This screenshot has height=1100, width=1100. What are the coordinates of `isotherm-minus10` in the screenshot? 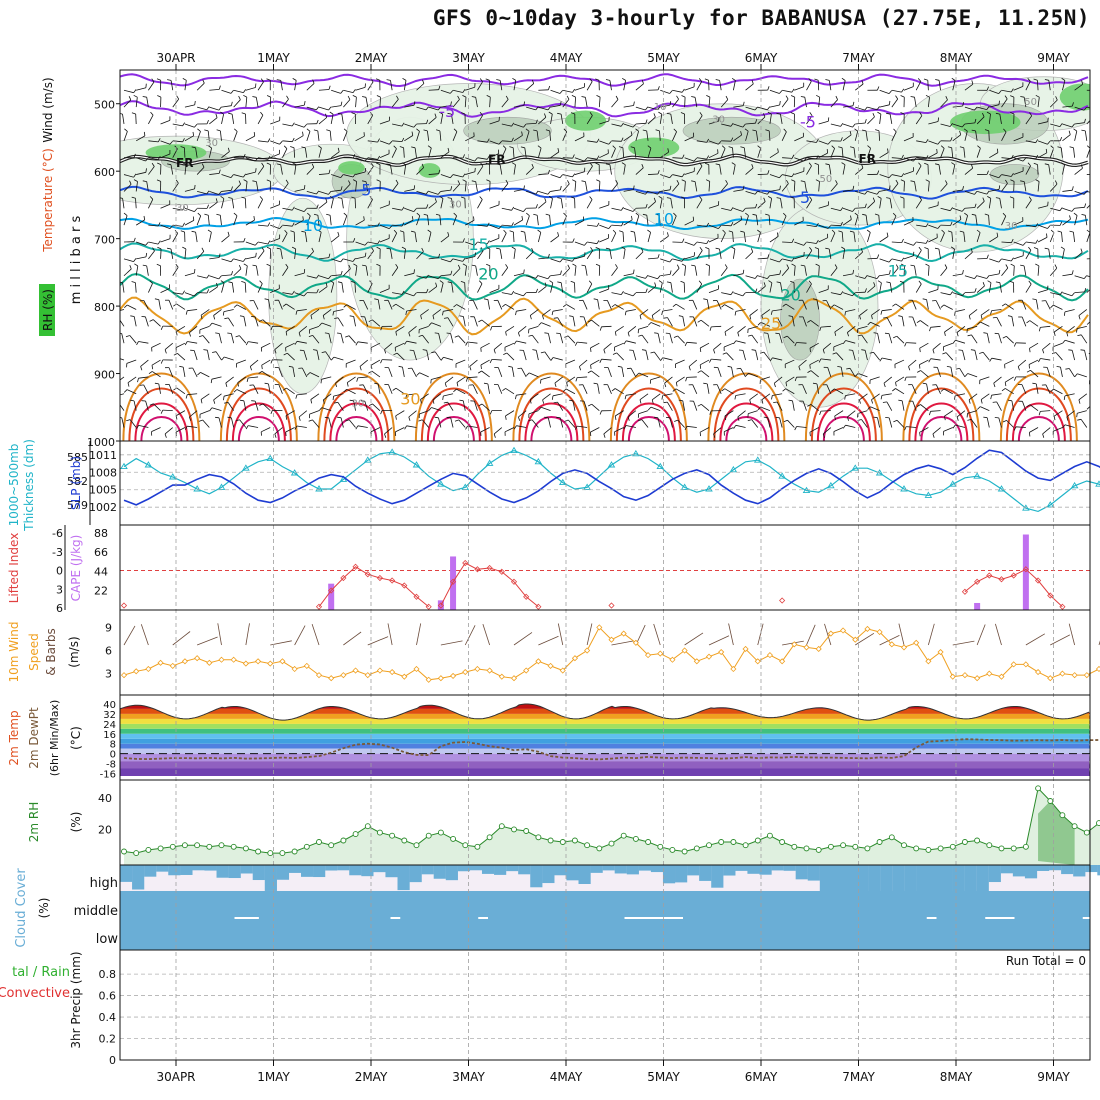 It's located at (604, 80).